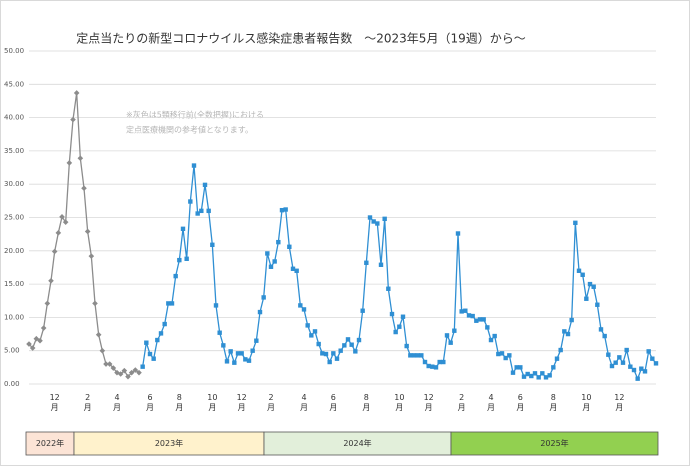  What do you see at coordinates (554, 443) in the screenshot?
I see `period-band` at bounding box center [554, 443].